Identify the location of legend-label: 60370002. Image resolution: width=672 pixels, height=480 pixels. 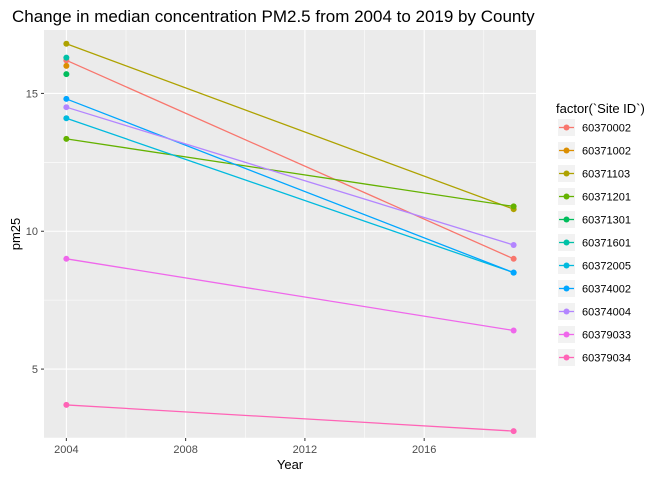
(606, 129).